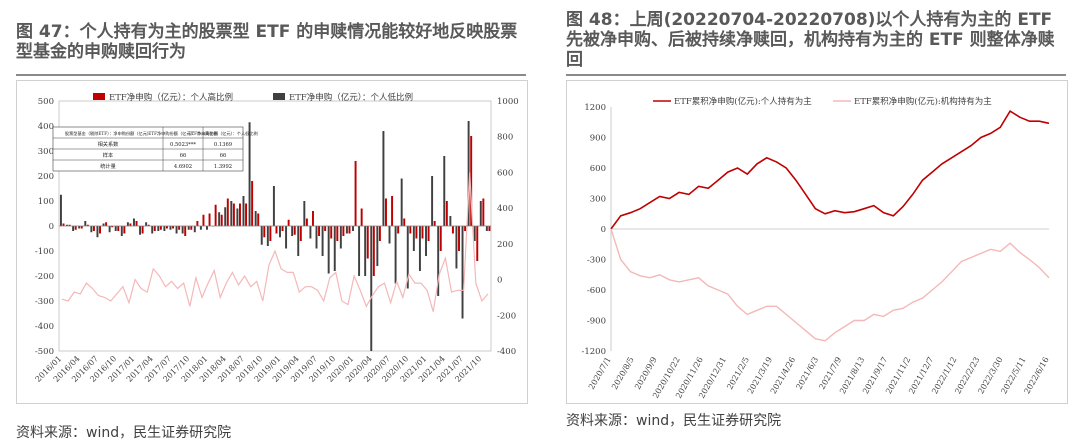  I want to click on x-tick-label: 2021/6/3, so click(807, 374).